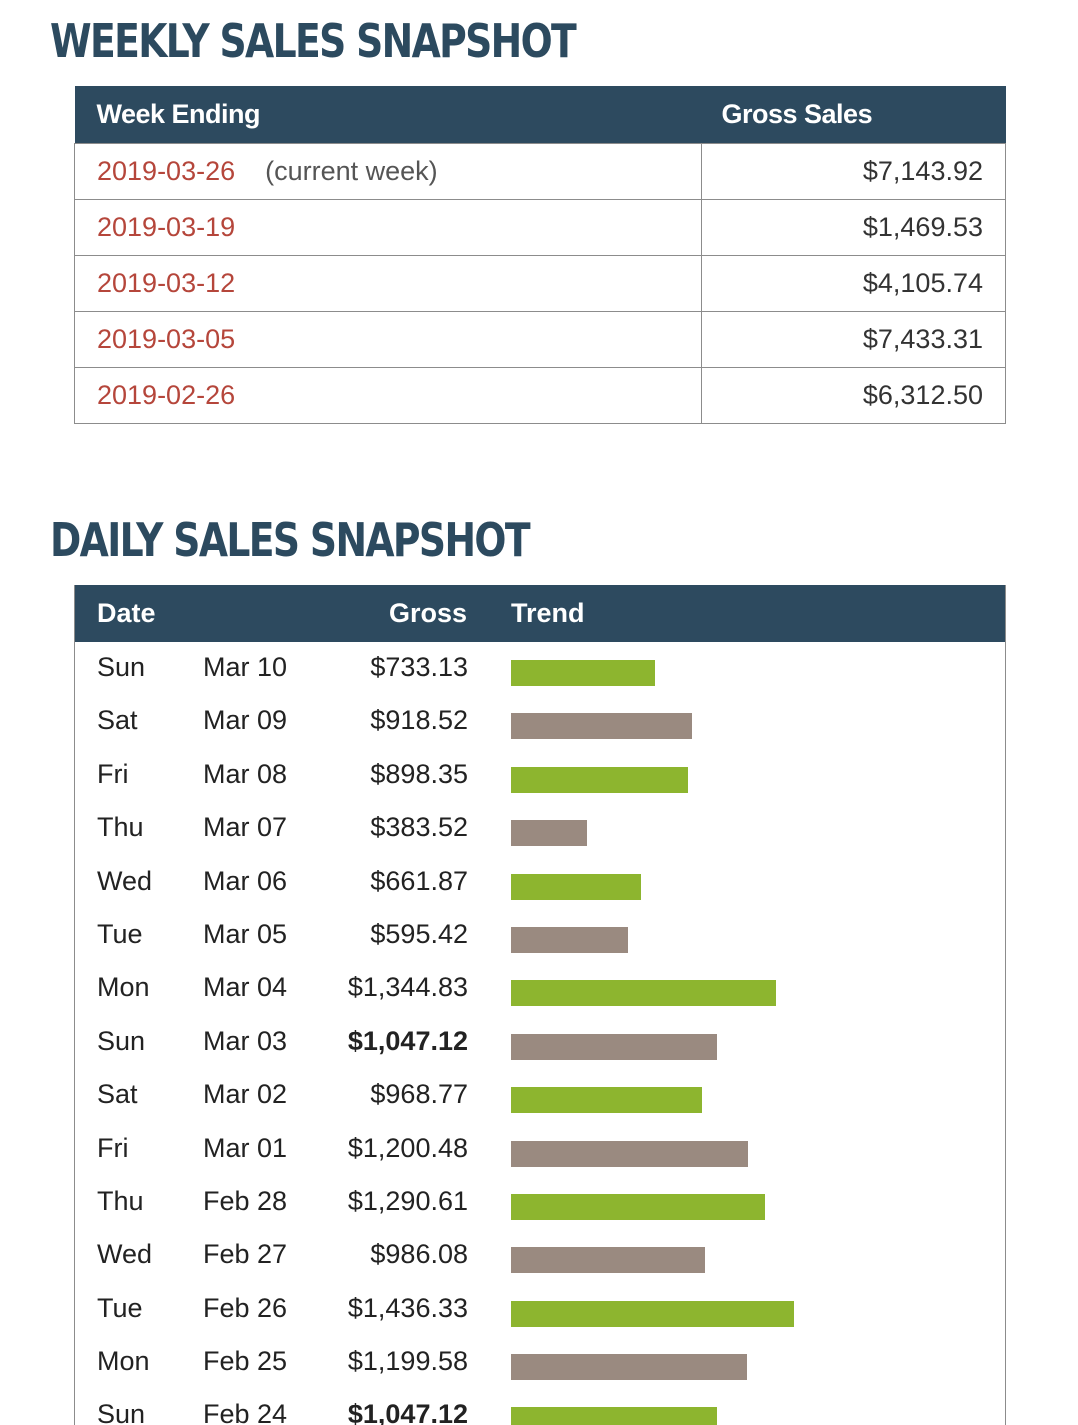  What do you see at coordinates (427, 613) in the screenshot?
I see `gross-header: Gross` at bounding box center [427, 613].